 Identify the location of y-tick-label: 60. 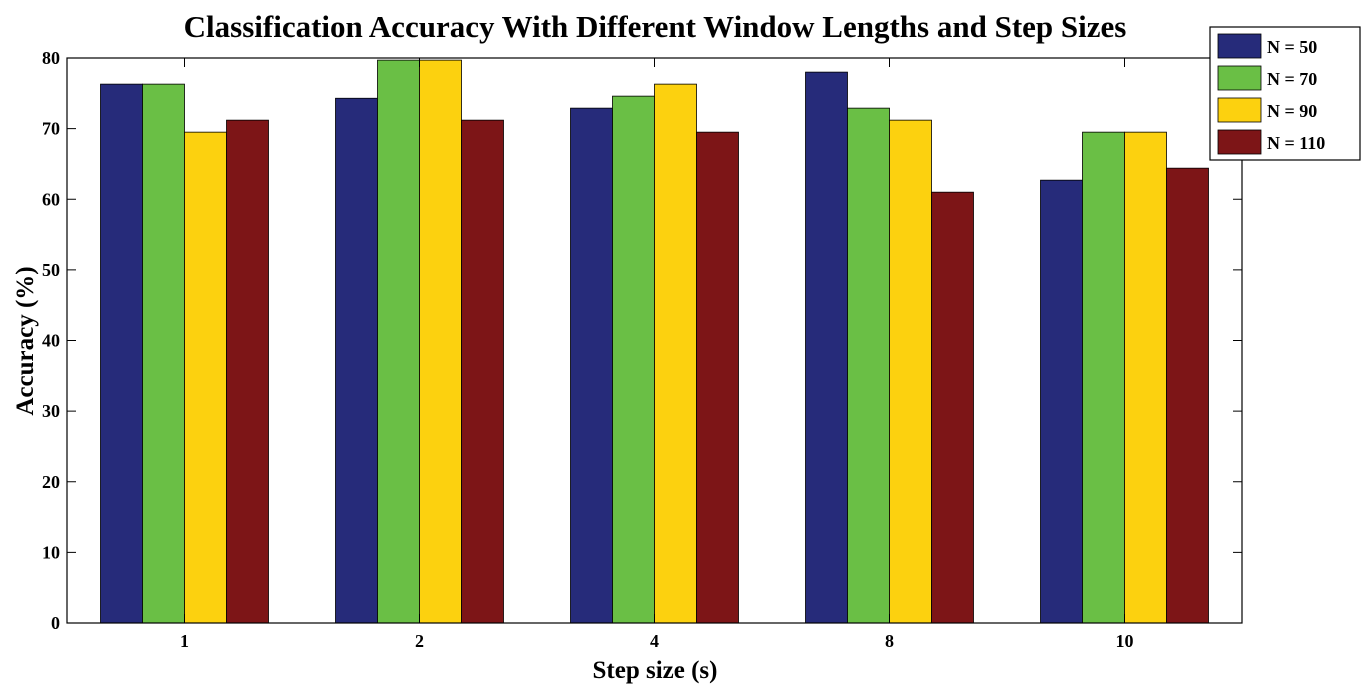
(51, 199).